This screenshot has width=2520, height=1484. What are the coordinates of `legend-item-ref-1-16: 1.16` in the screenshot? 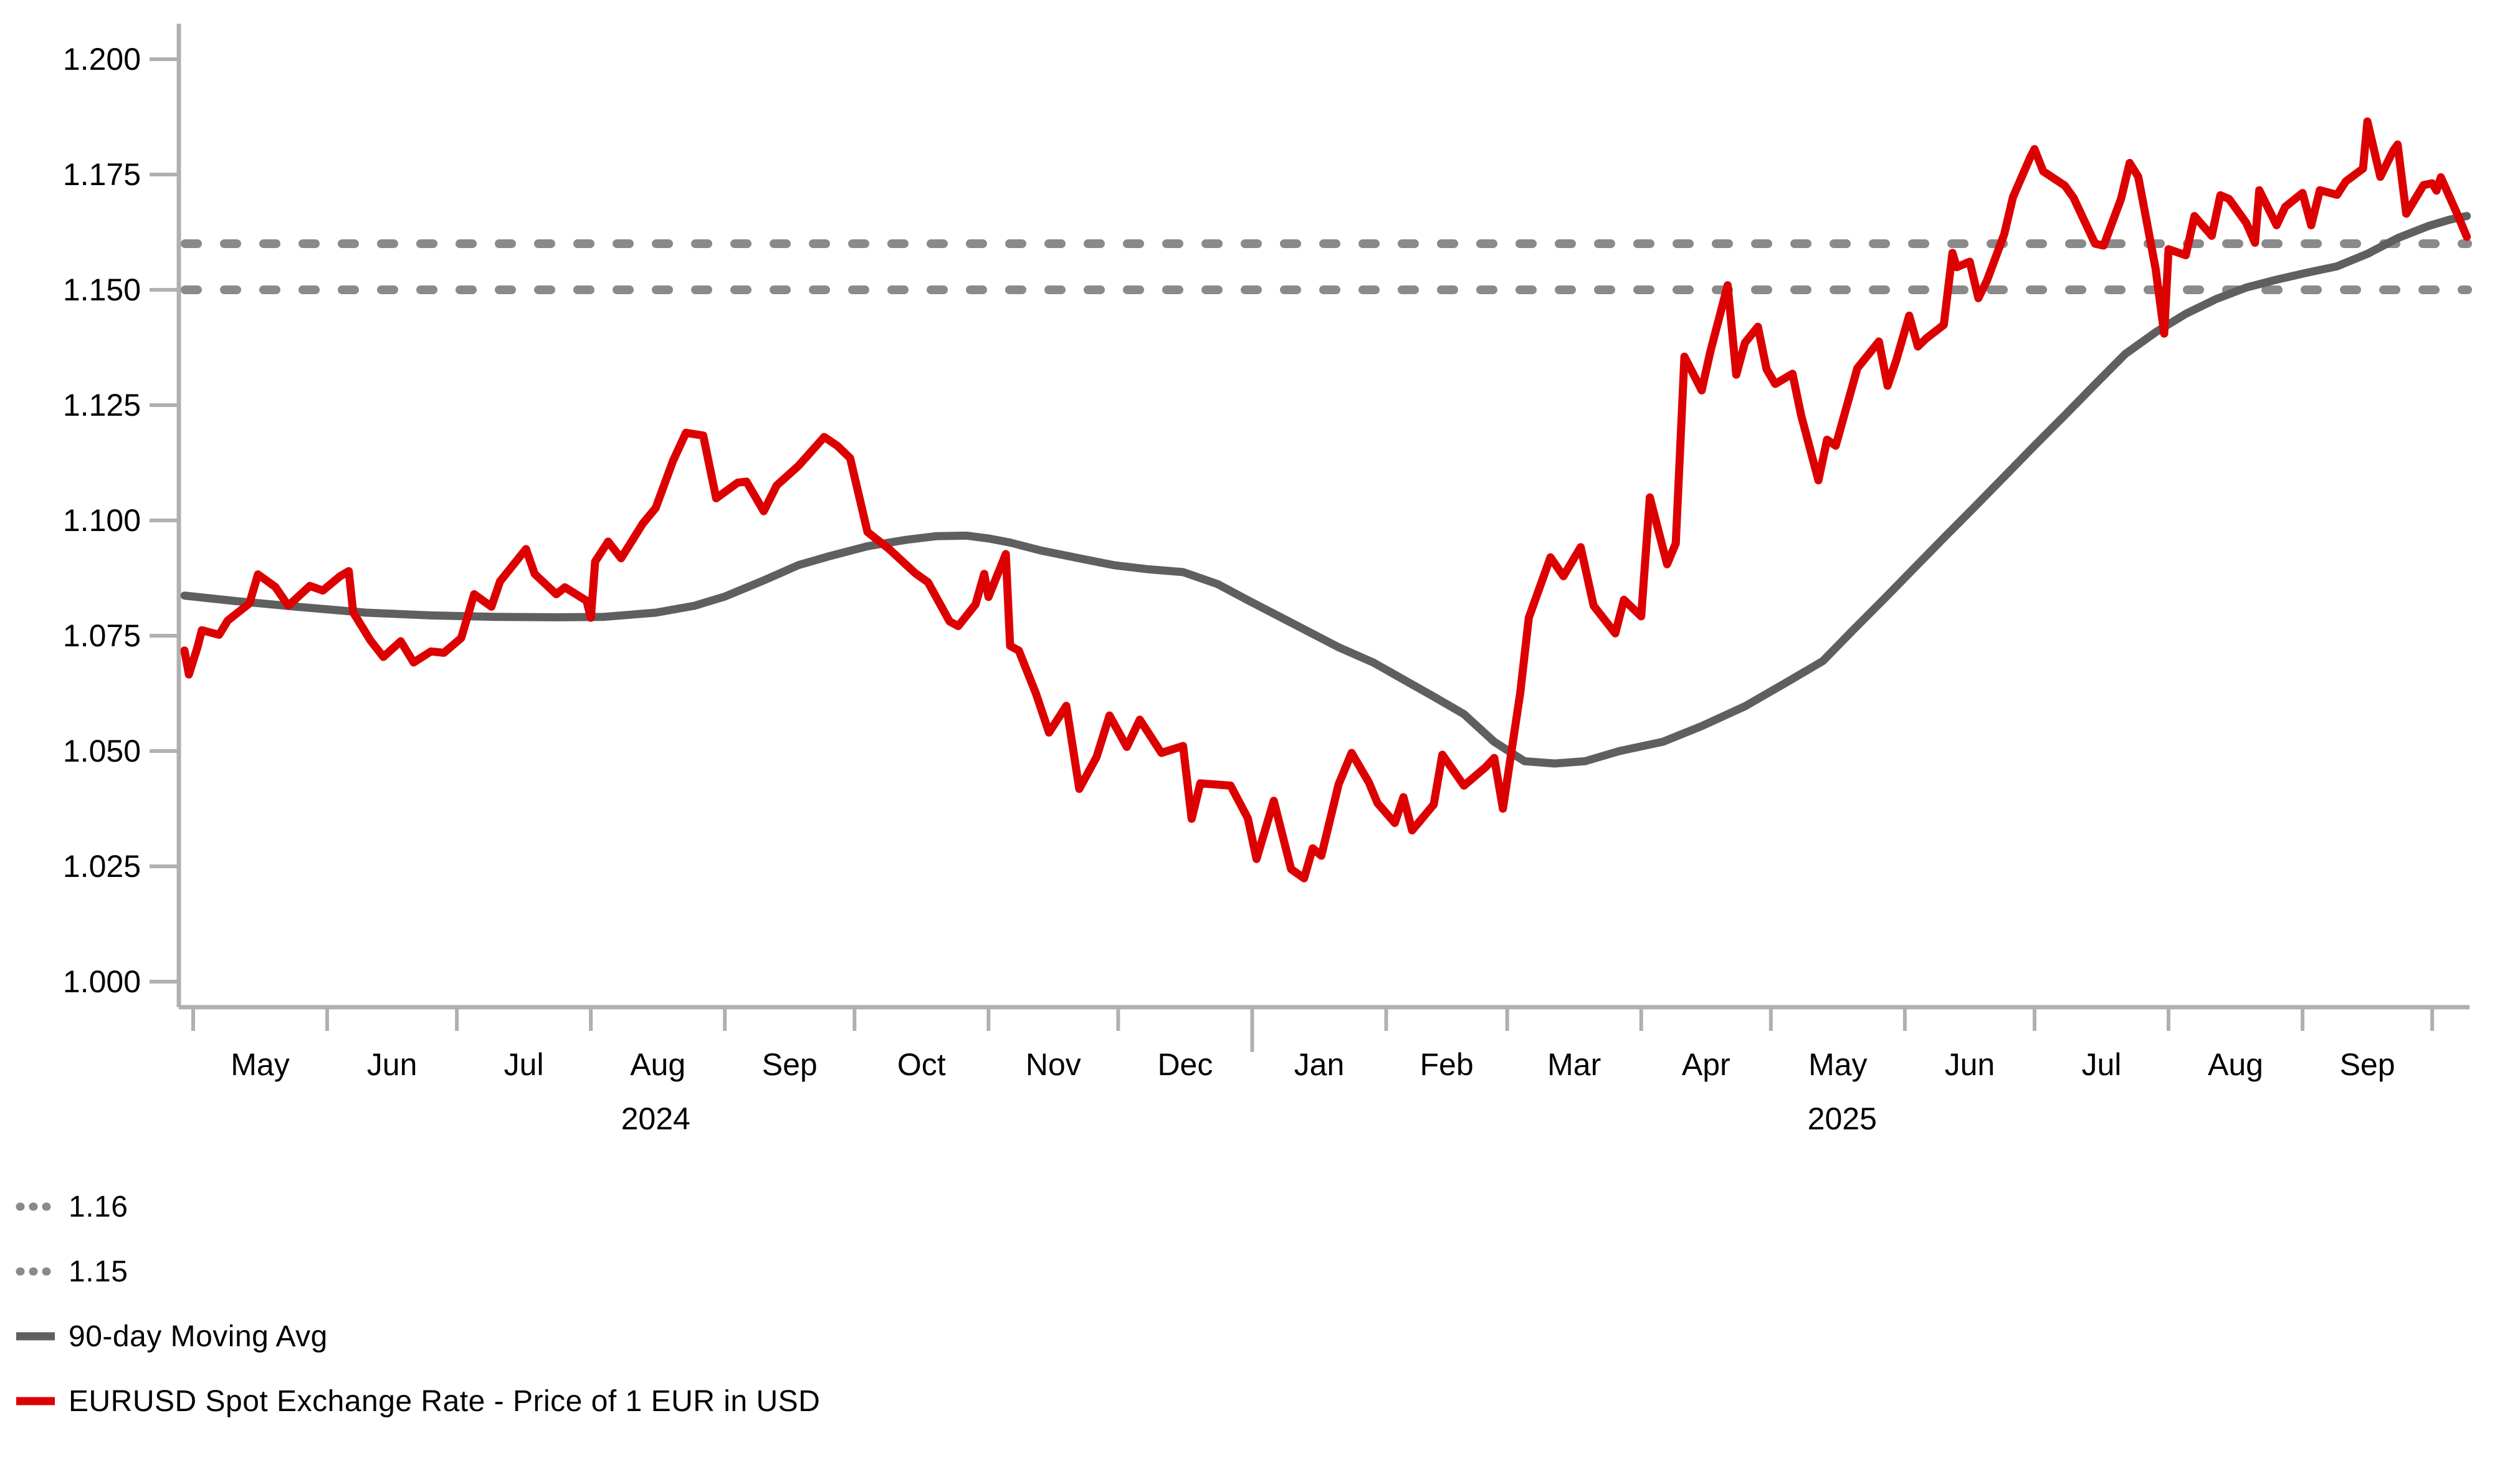 It's located at (417, 1206).